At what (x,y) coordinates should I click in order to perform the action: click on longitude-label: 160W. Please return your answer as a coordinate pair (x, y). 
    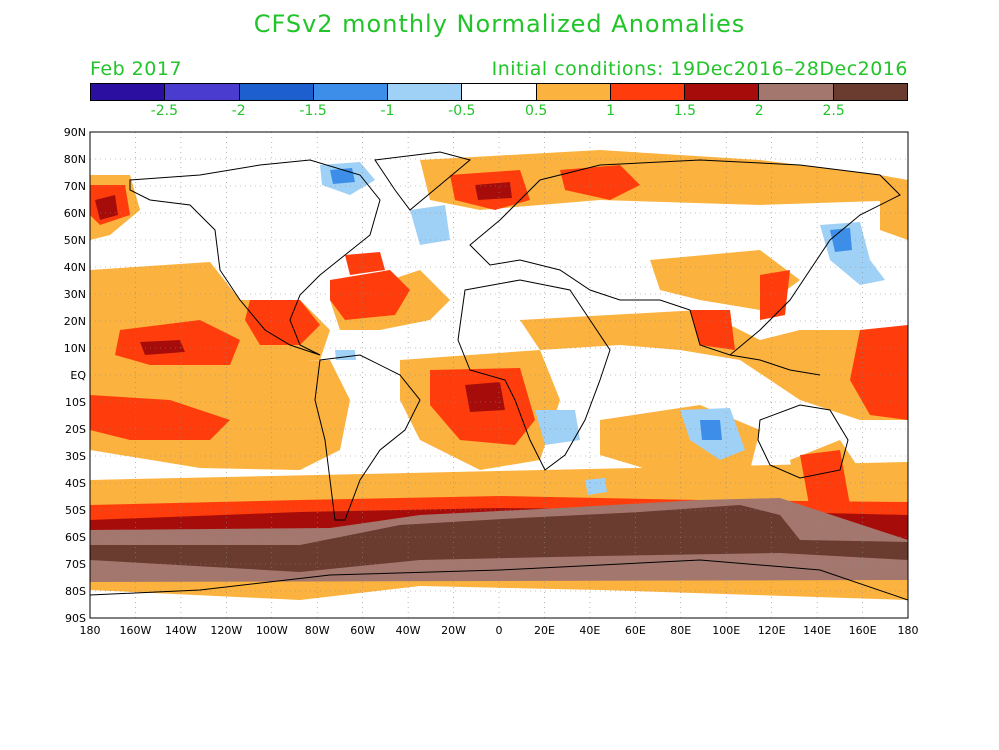
    Looking at the image, I should click on (136, 630).